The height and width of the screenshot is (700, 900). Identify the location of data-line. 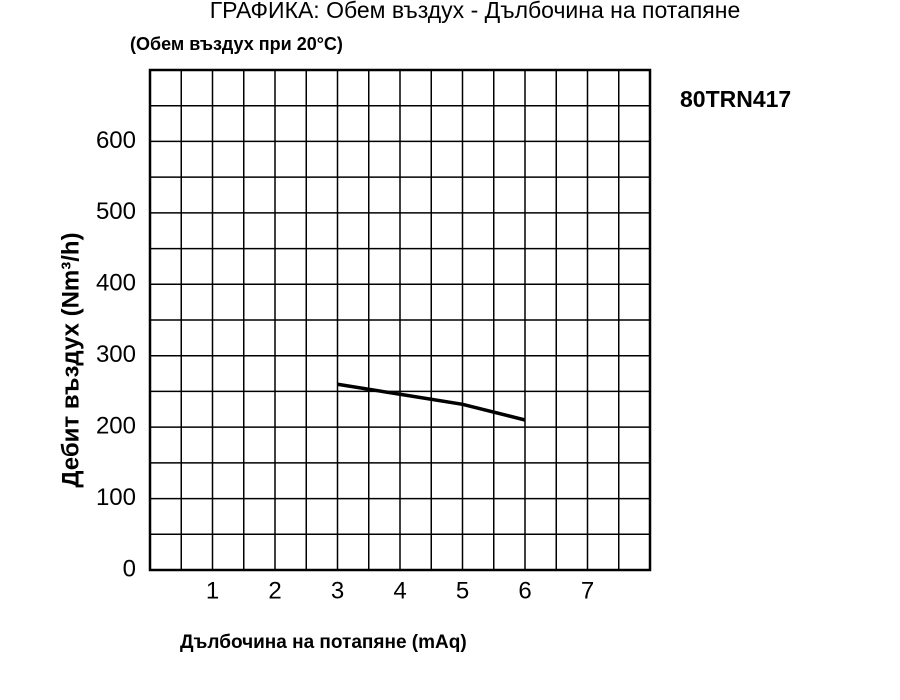
(431, 402).